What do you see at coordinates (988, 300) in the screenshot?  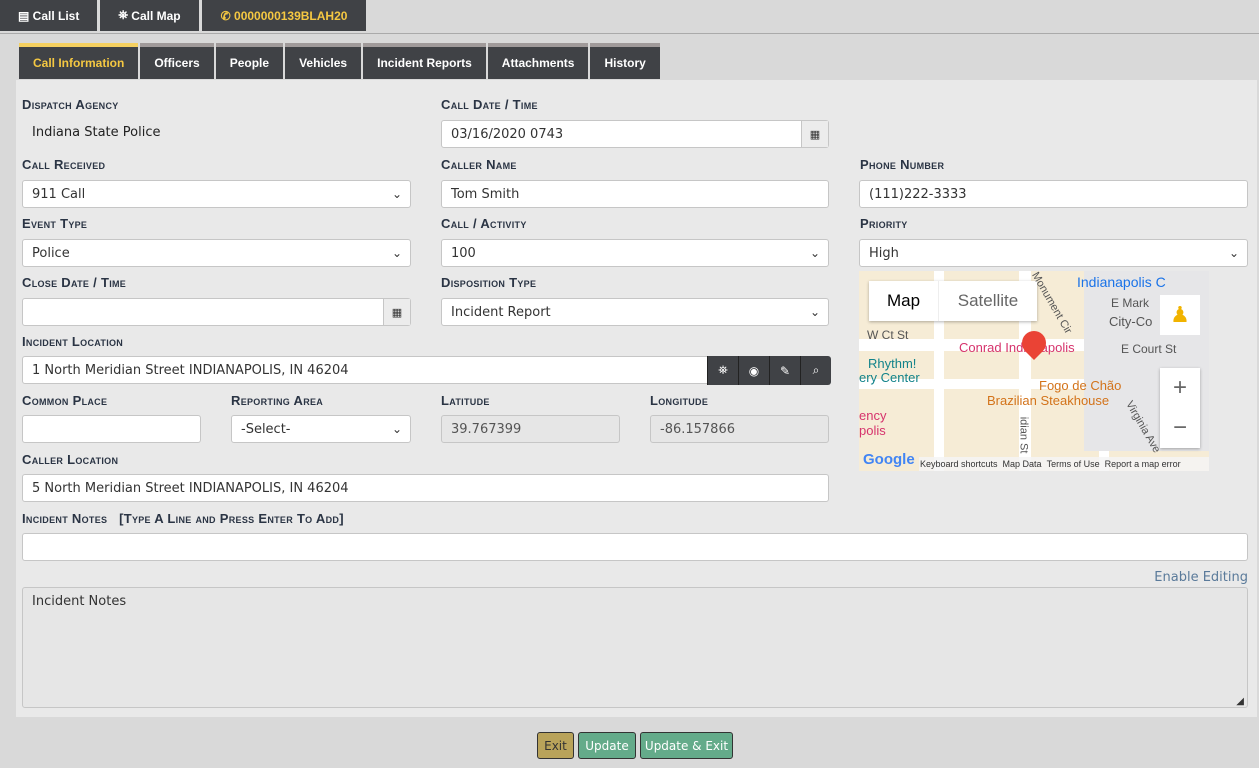 I see `satellite-tab: Satellite` at bounding box center [988, 300].